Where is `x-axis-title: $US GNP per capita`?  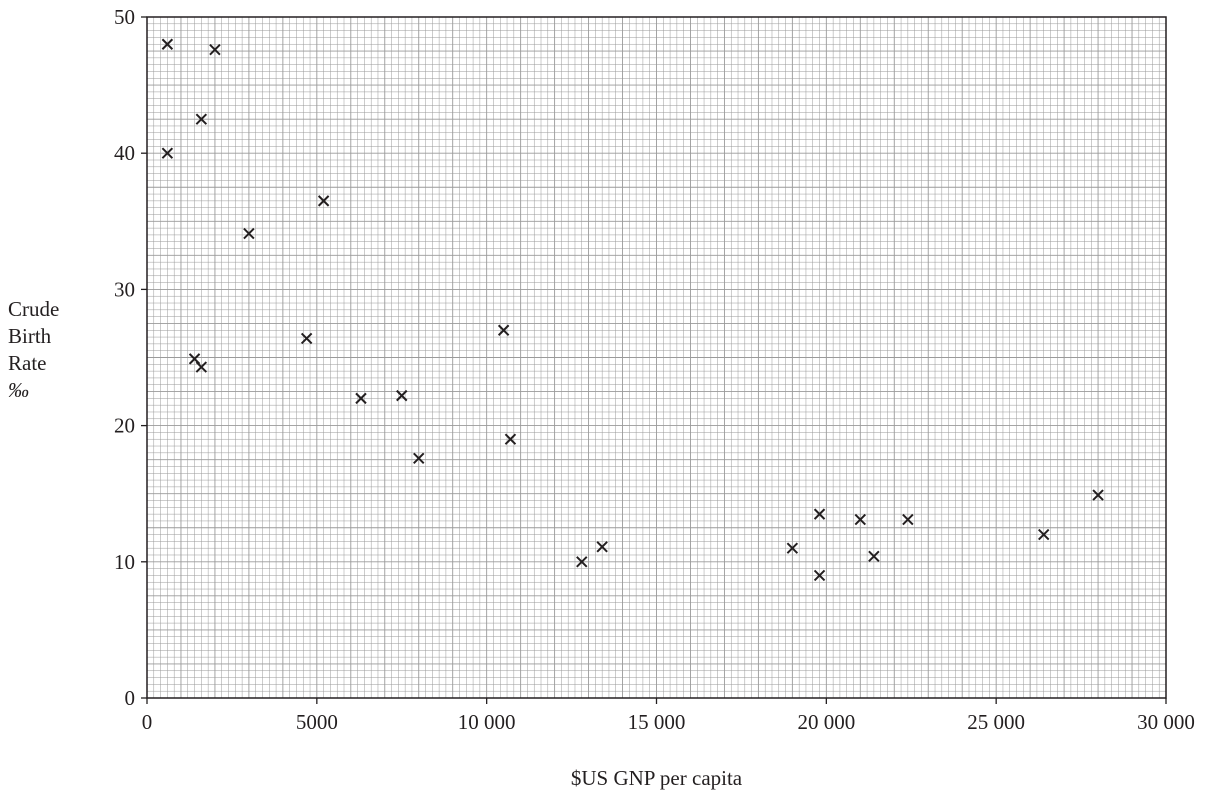
x-axis-title: $US GNP per capita is located at coordinates (657, 778).